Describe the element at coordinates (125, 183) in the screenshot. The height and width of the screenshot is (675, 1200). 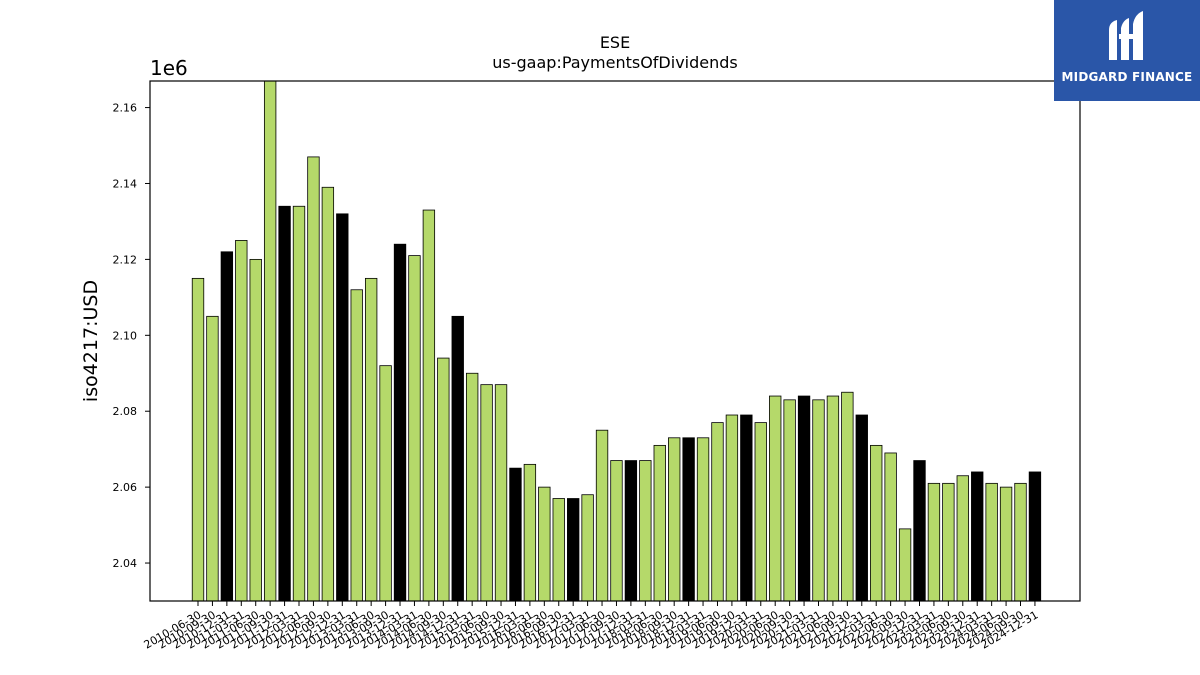
I see `y-tick-label: 2.14` at that location.